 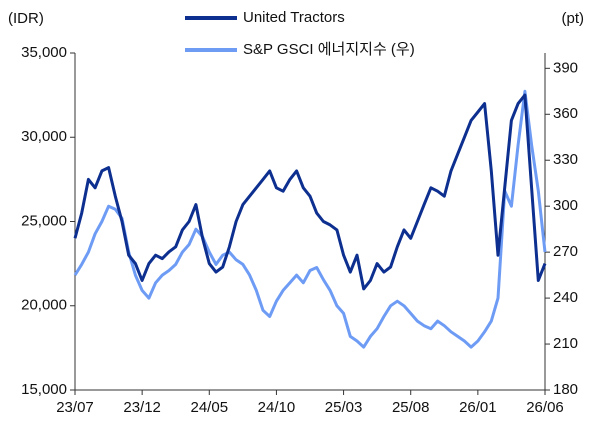 What do you see at coordinates (277, 407) in the screenshot?
I see `x-tick-label: 24/10` at bounding box center [277, 407].